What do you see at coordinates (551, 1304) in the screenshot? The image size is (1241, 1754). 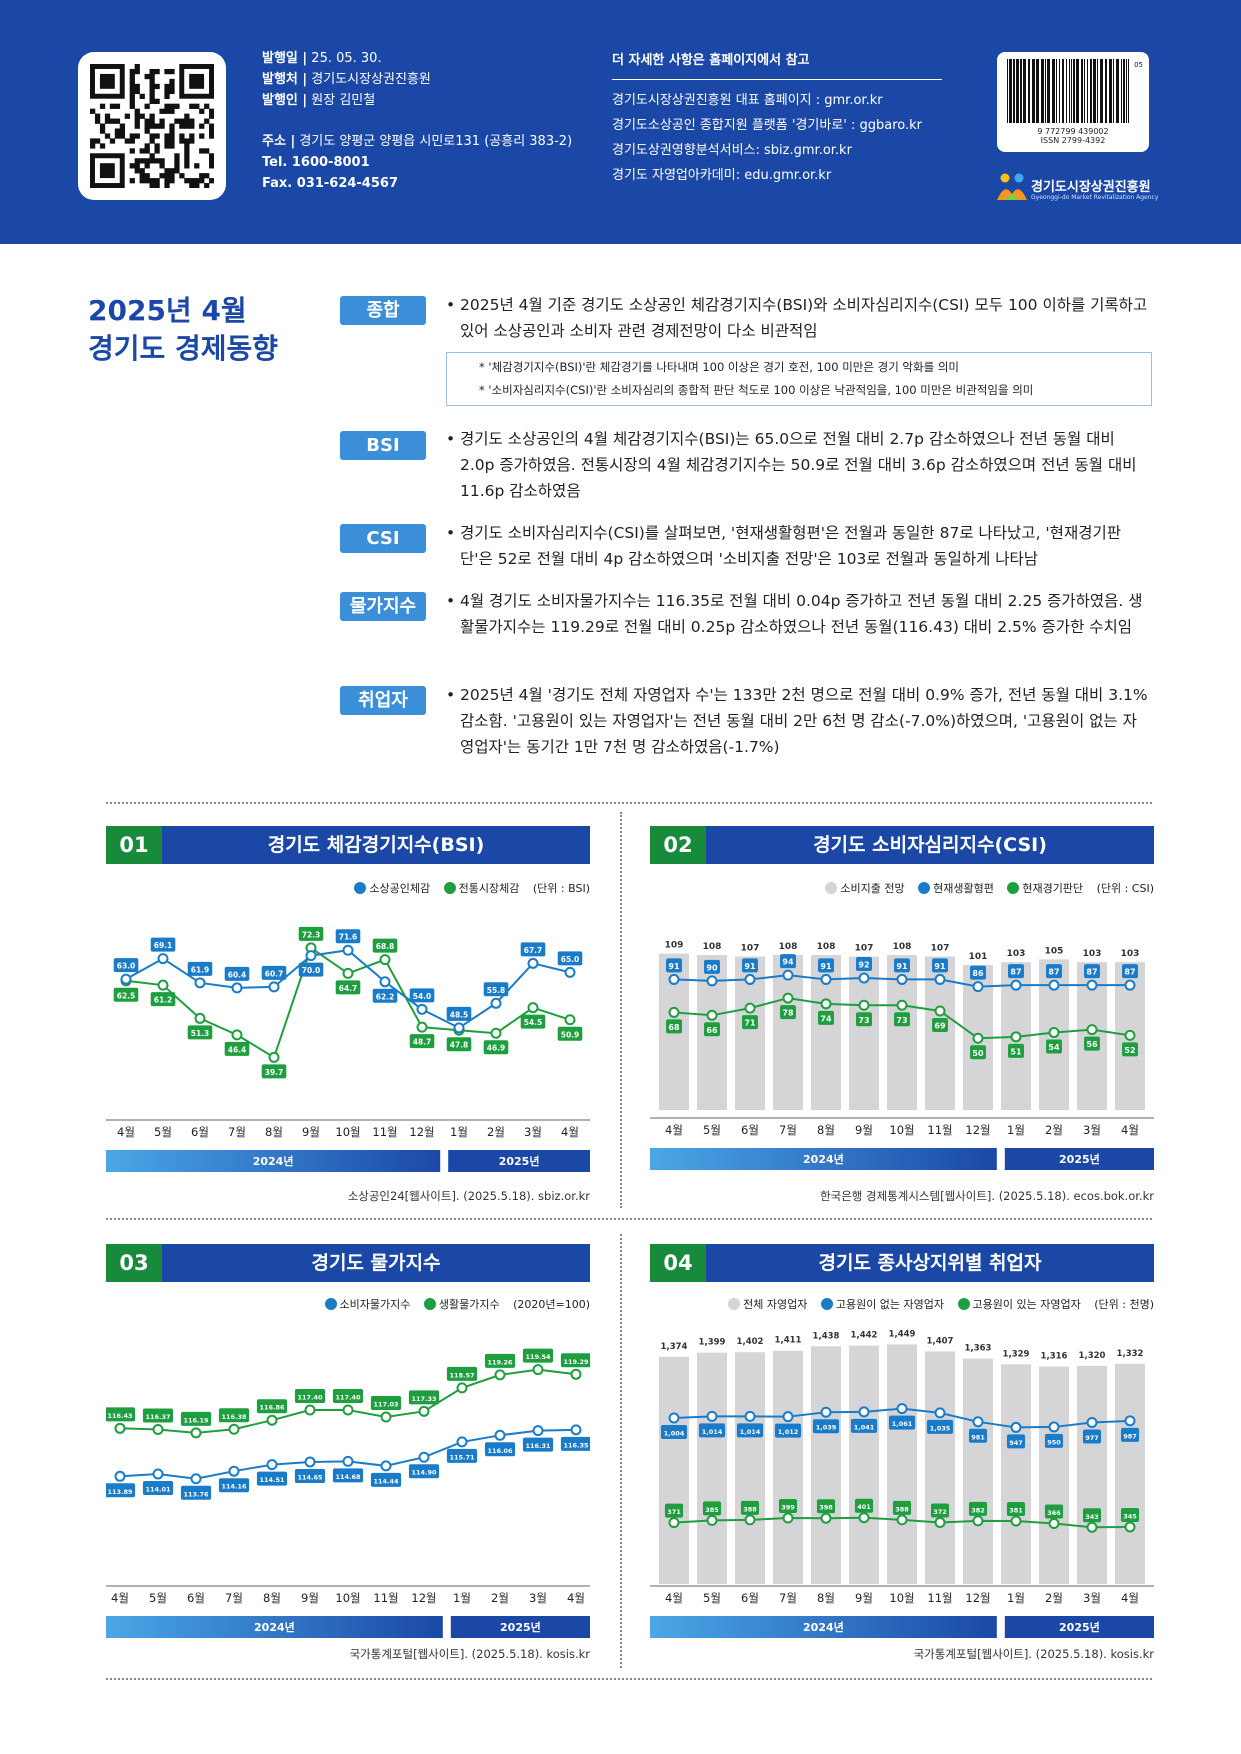 I see `chart-unit: (2020년=100)` at bounding box center [551, 1304].